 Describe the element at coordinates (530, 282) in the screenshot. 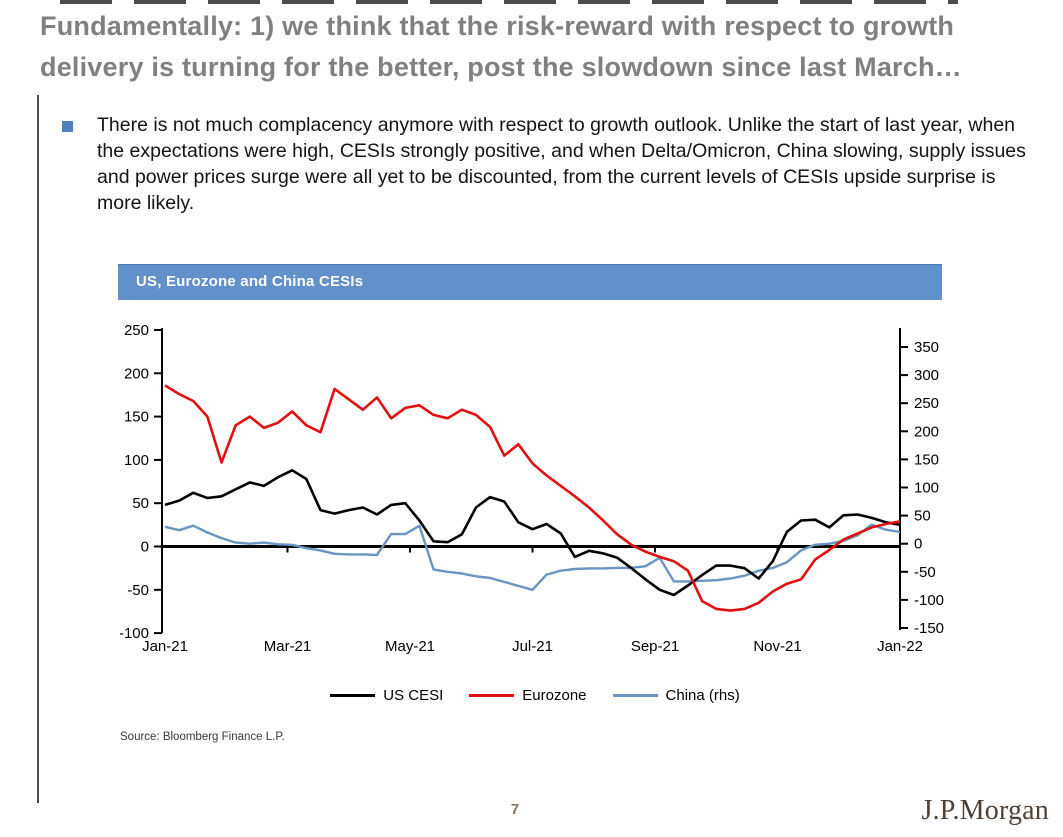

I see `chart-title-bar: US, Eurozone and China CESIs` at that location.